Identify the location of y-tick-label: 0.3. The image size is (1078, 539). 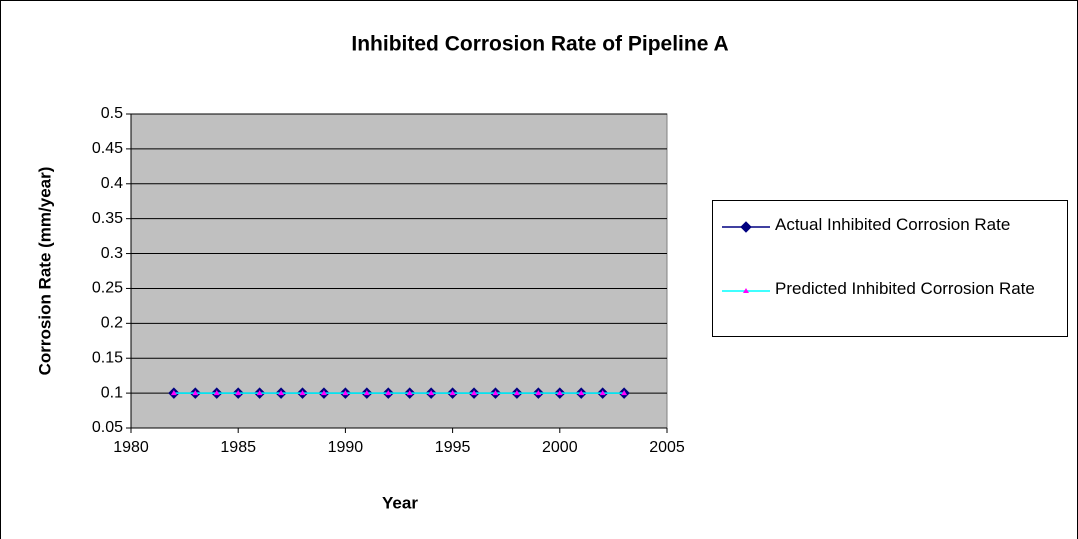
(112, 253).